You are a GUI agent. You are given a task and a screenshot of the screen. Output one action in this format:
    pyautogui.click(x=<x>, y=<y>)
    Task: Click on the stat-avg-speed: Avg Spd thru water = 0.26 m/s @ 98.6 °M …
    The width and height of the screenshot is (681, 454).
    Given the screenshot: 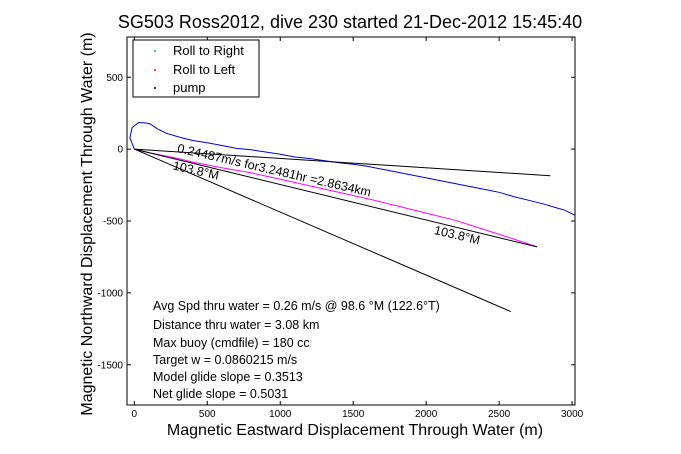 What is the action you would take?
    pyautogui.click(x=296, y=306)
    